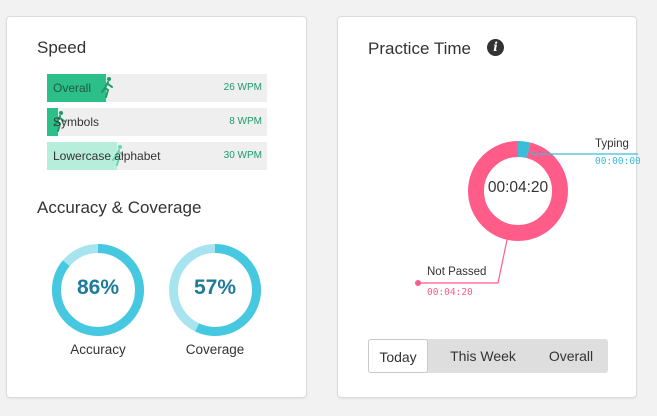 The width and height of the screenshot is (657, 416). I want to click on accuracy-coverage-title: Accuracy & Coverage, so click(119, 207).